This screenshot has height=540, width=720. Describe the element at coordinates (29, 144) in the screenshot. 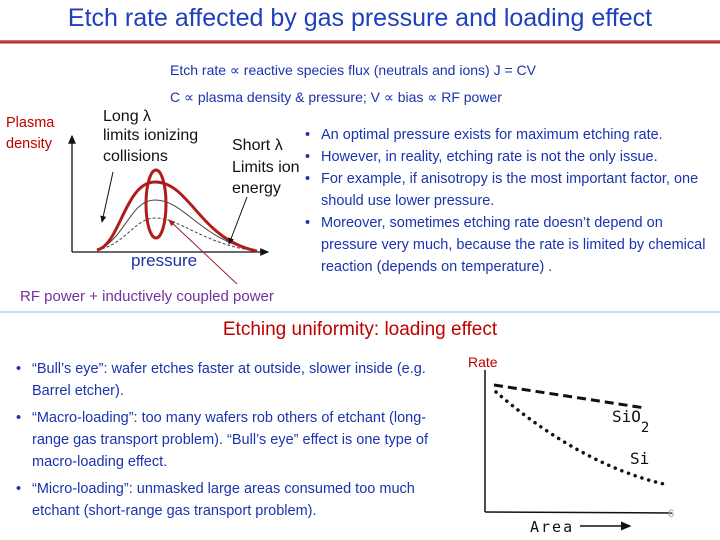

I see `ylabel-line-2: density` at that location.